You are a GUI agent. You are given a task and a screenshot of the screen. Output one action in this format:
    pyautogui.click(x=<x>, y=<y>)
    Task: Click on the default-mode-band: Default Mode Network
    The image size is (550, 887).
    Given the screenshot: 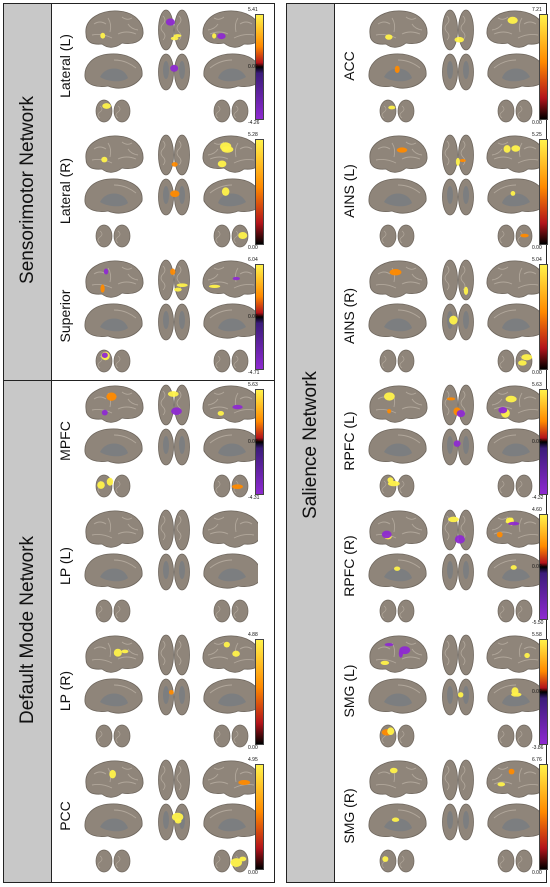 What is the action you would take?
    pyautogui.click(x=28, y=631)
    